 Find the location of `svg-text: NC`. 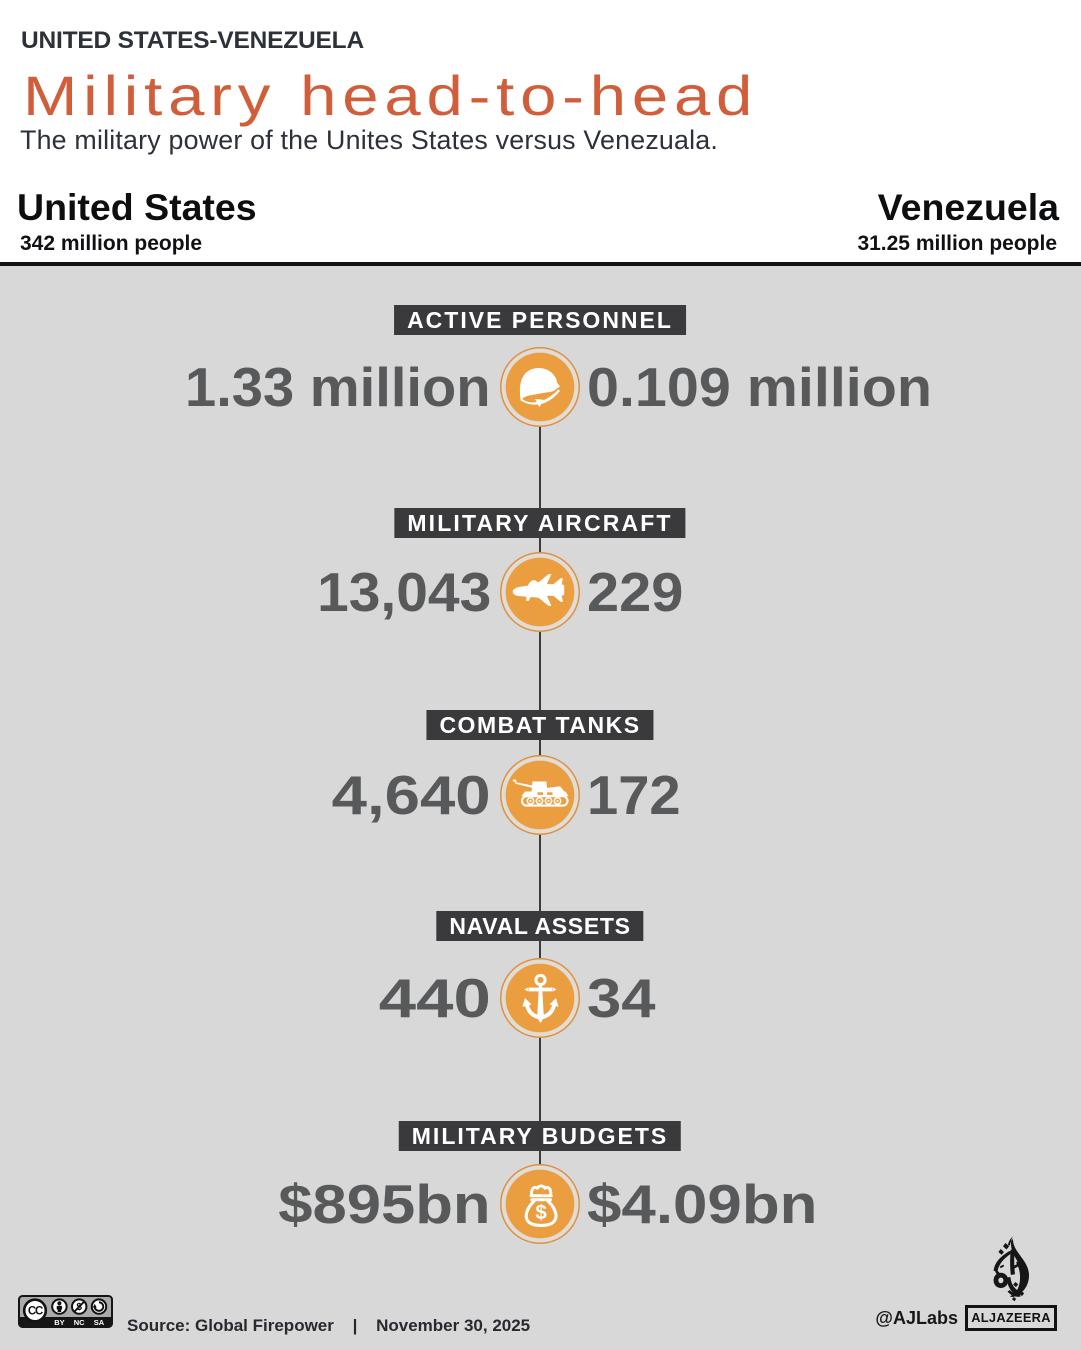

svg-text: NC is located at coordinates (79, 1322).